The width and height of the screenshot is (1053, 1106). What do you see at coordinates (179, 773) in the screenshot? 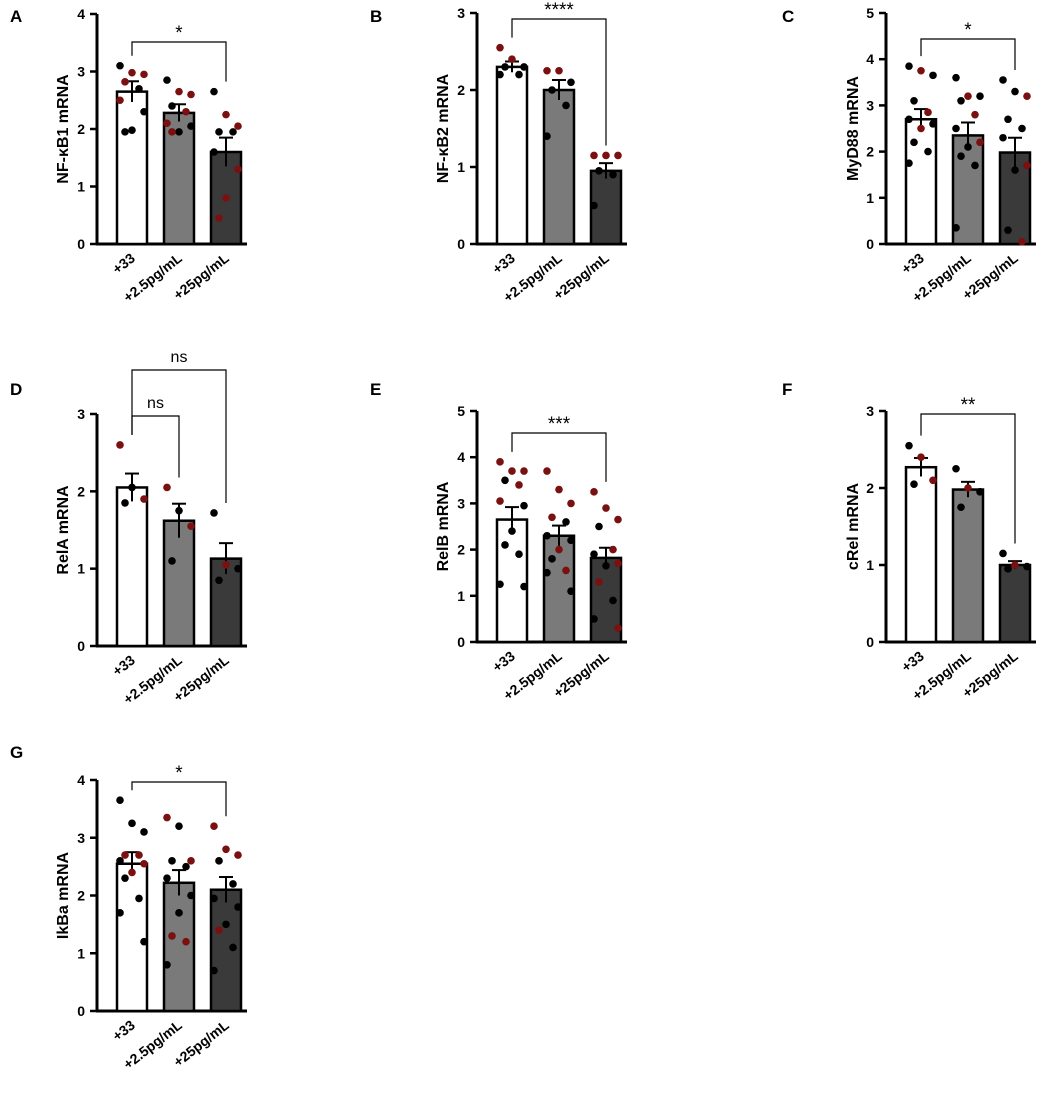
I see `significance-label: *` at bounding box center [179, 773].